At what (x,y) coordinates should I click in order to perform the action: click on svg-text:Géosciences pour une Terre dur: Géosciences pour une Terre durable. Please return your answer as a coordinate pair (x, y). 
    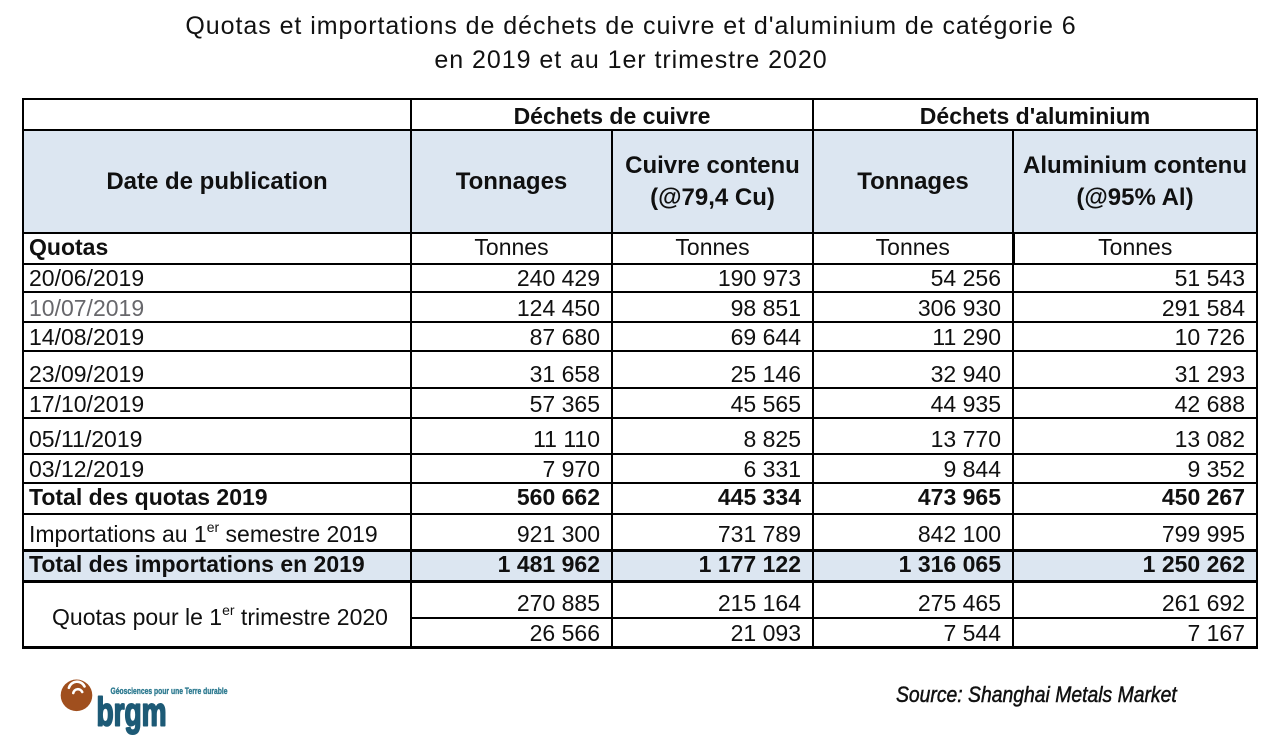
    Looking at the image, I should click on (169, 691).